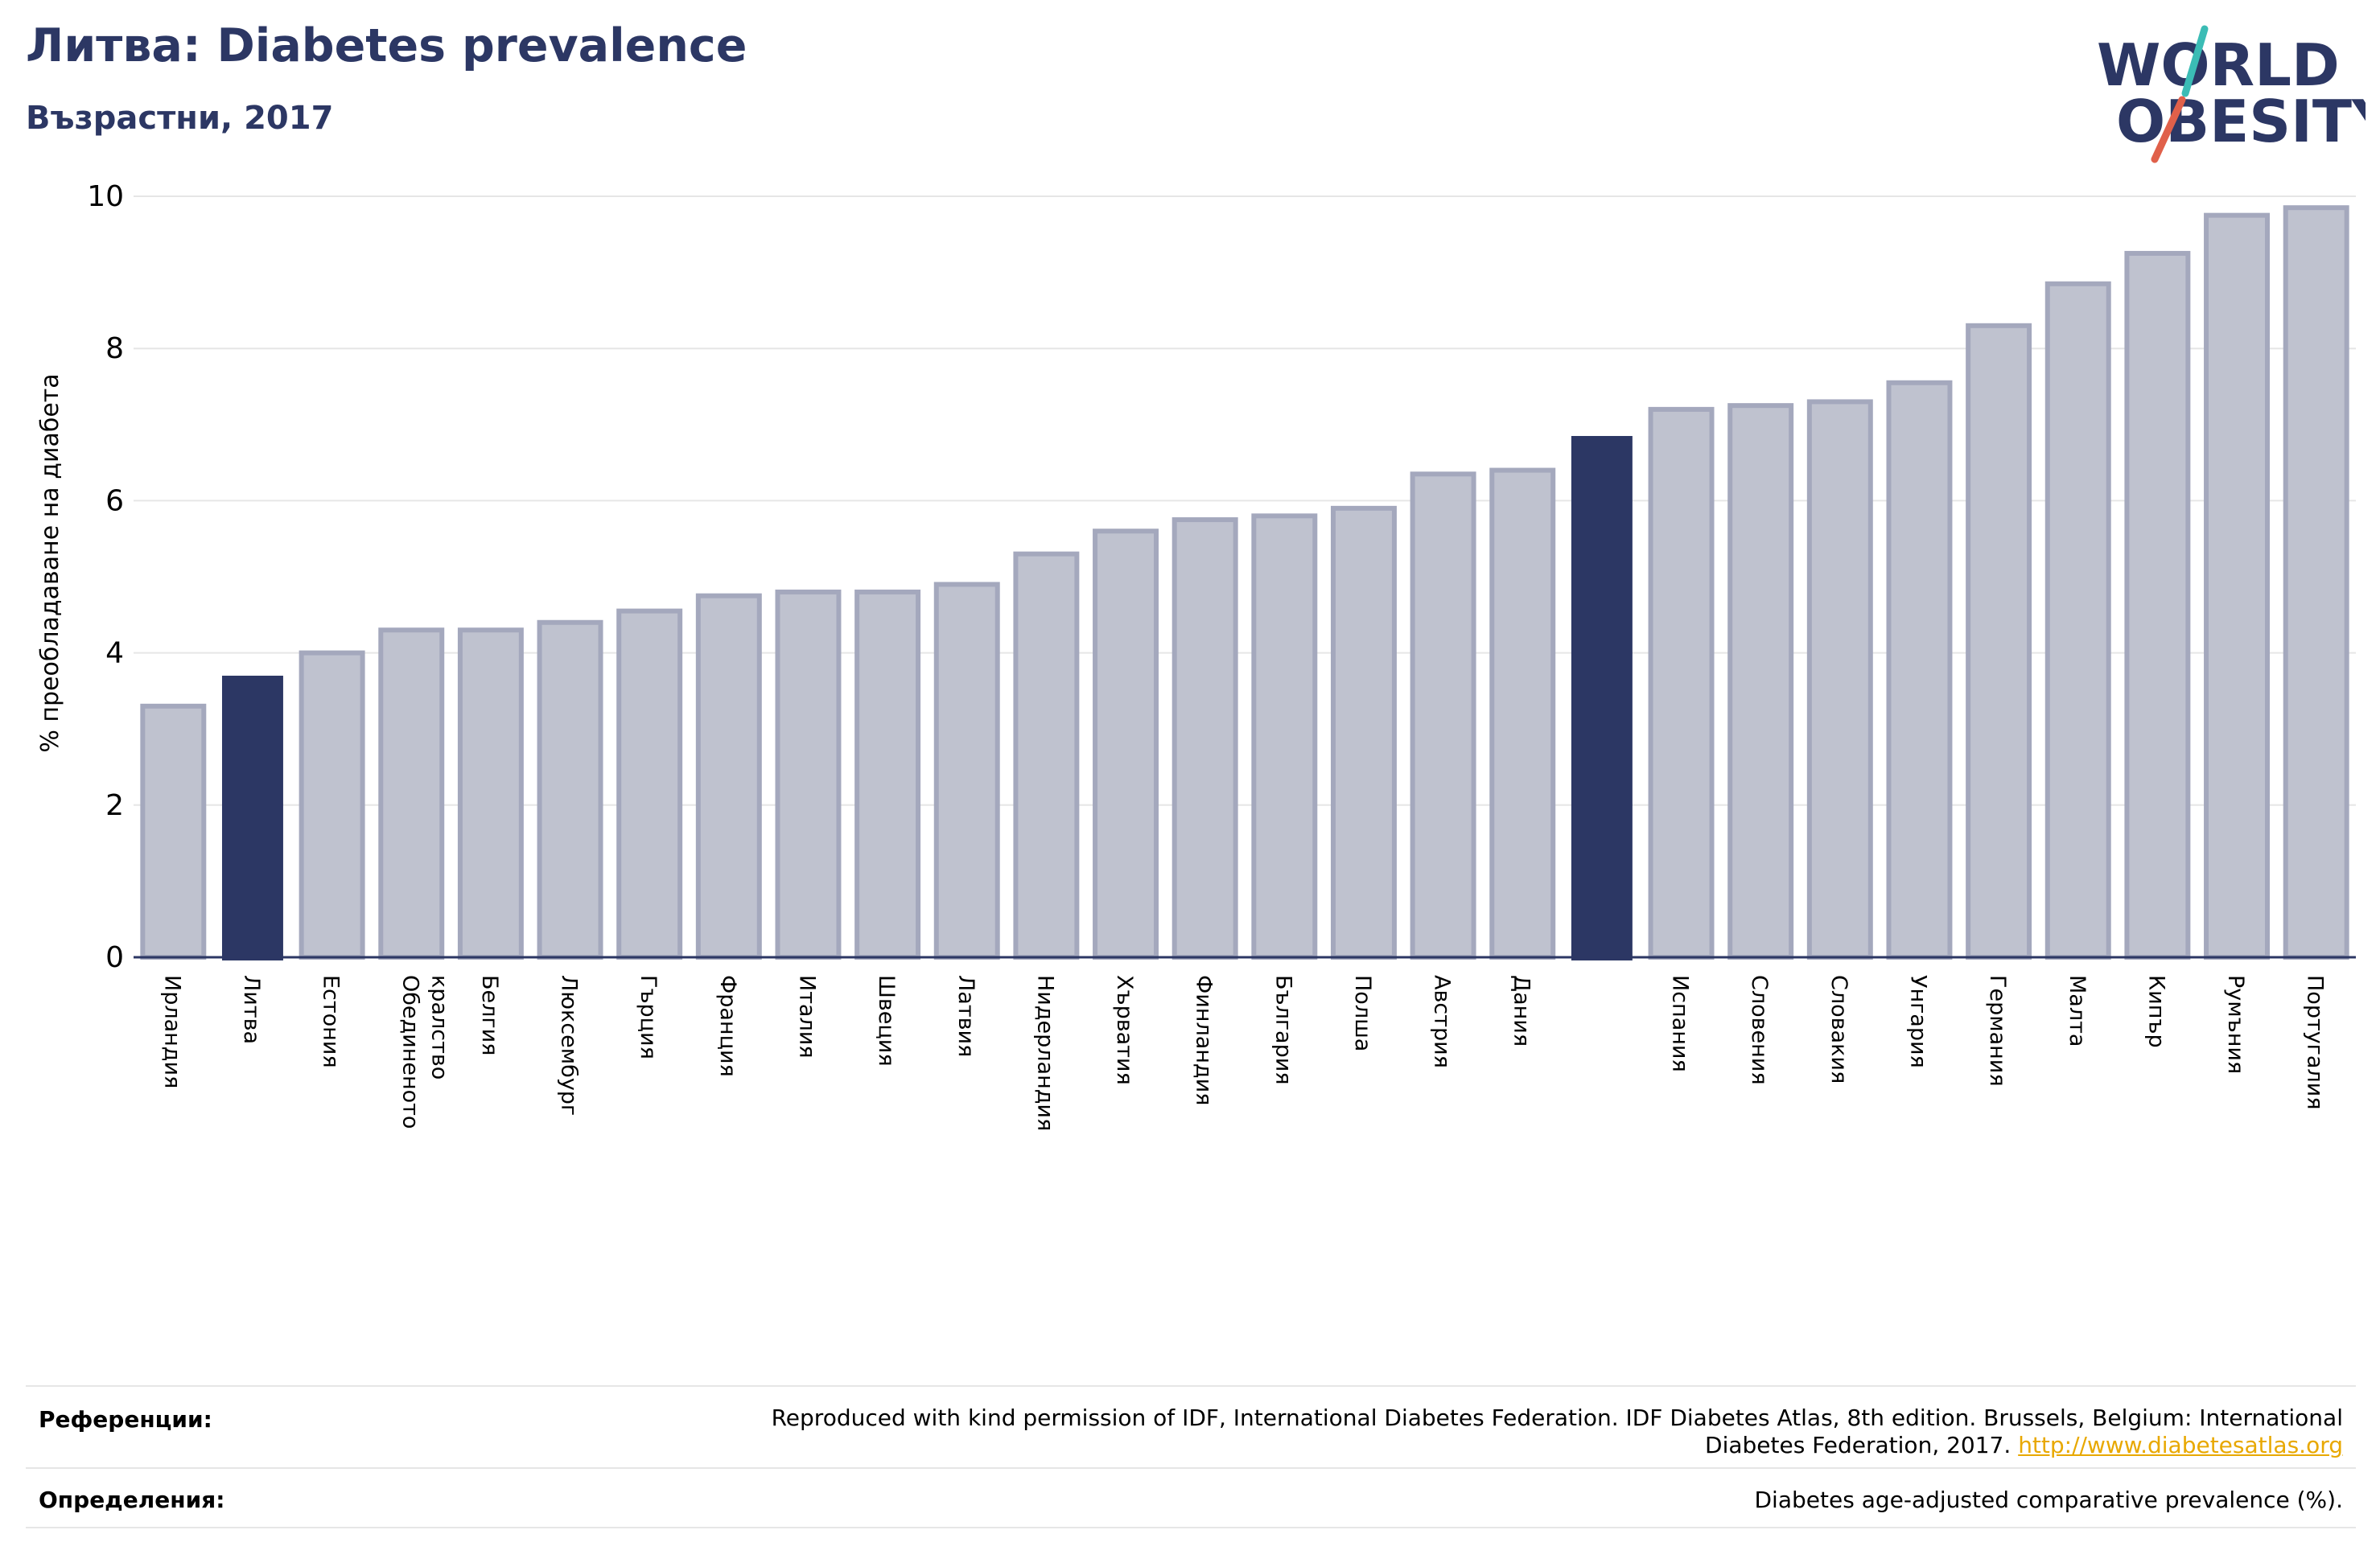  Describe the element at coordinates (1522, 1011) in the screenshot. I see `x-tick-label: Дания` at that location.